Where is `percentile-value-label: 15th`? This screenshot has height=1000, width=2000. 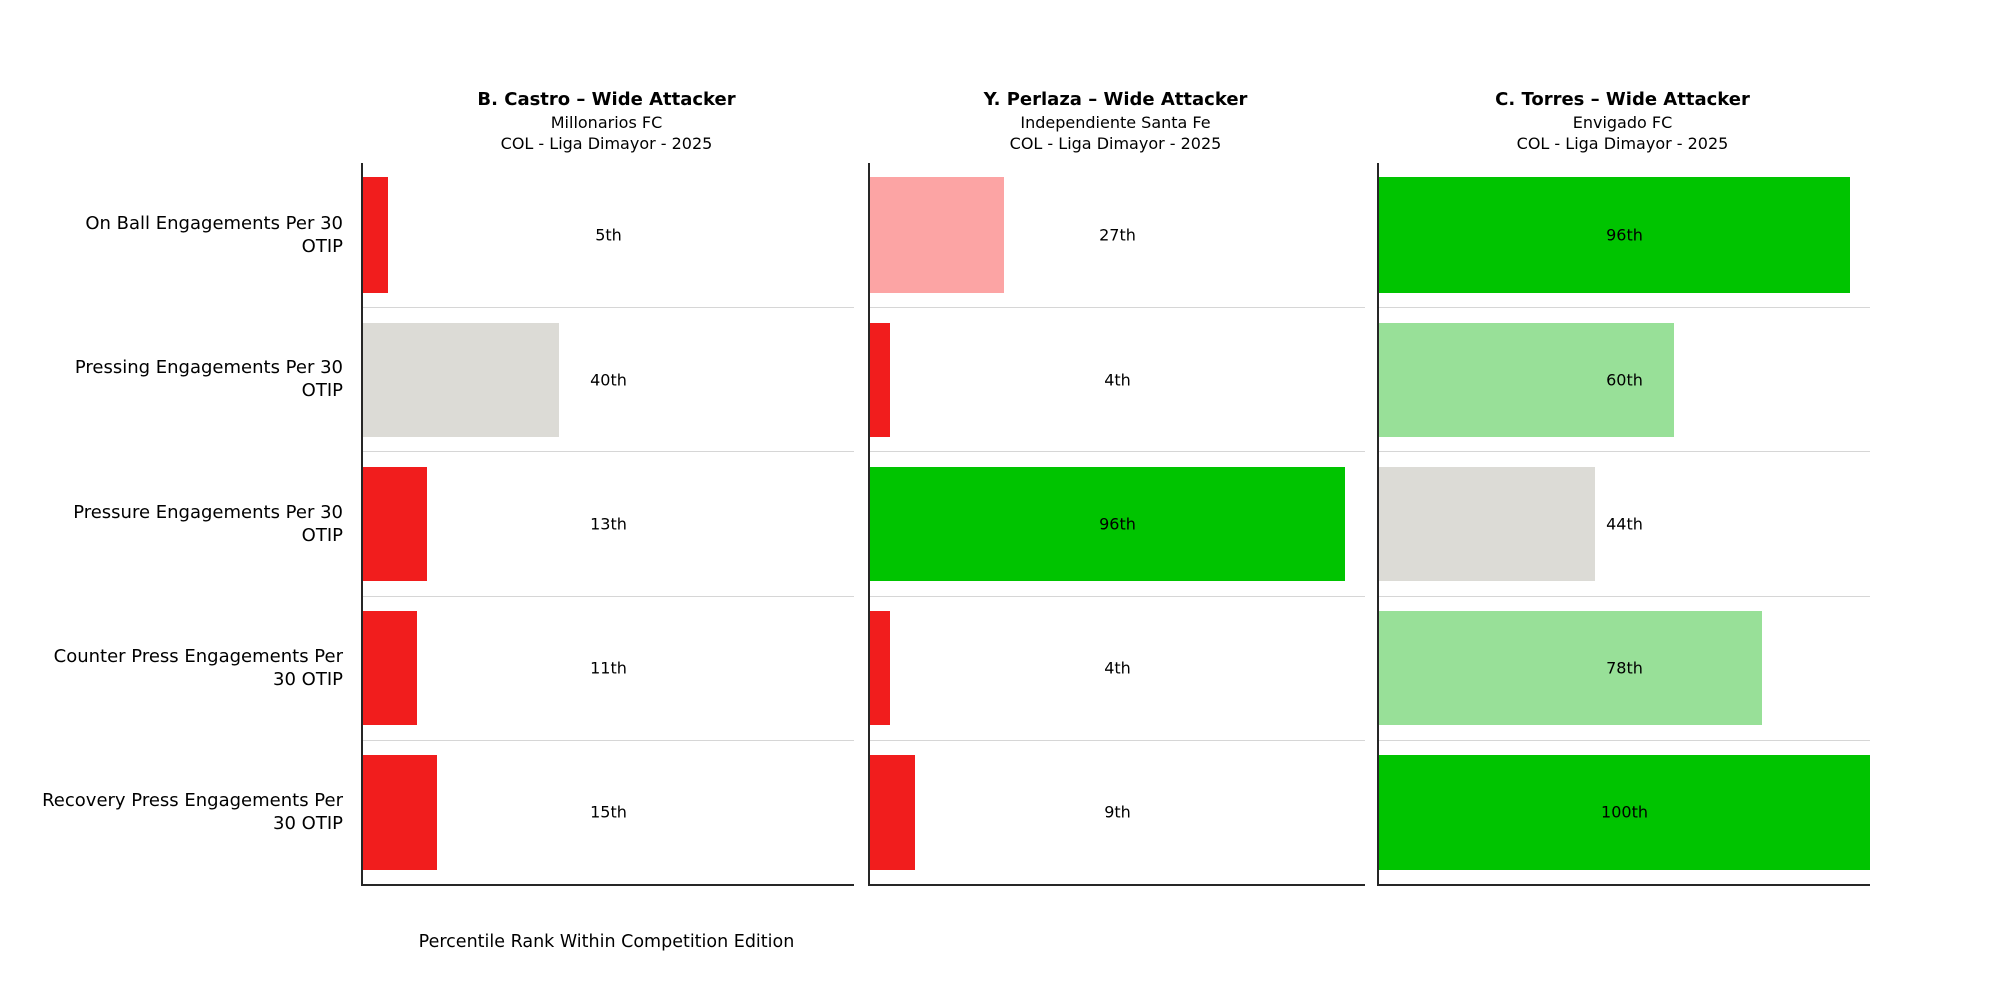
percentile-value-label: 15th is located at coordinates (608, 812).